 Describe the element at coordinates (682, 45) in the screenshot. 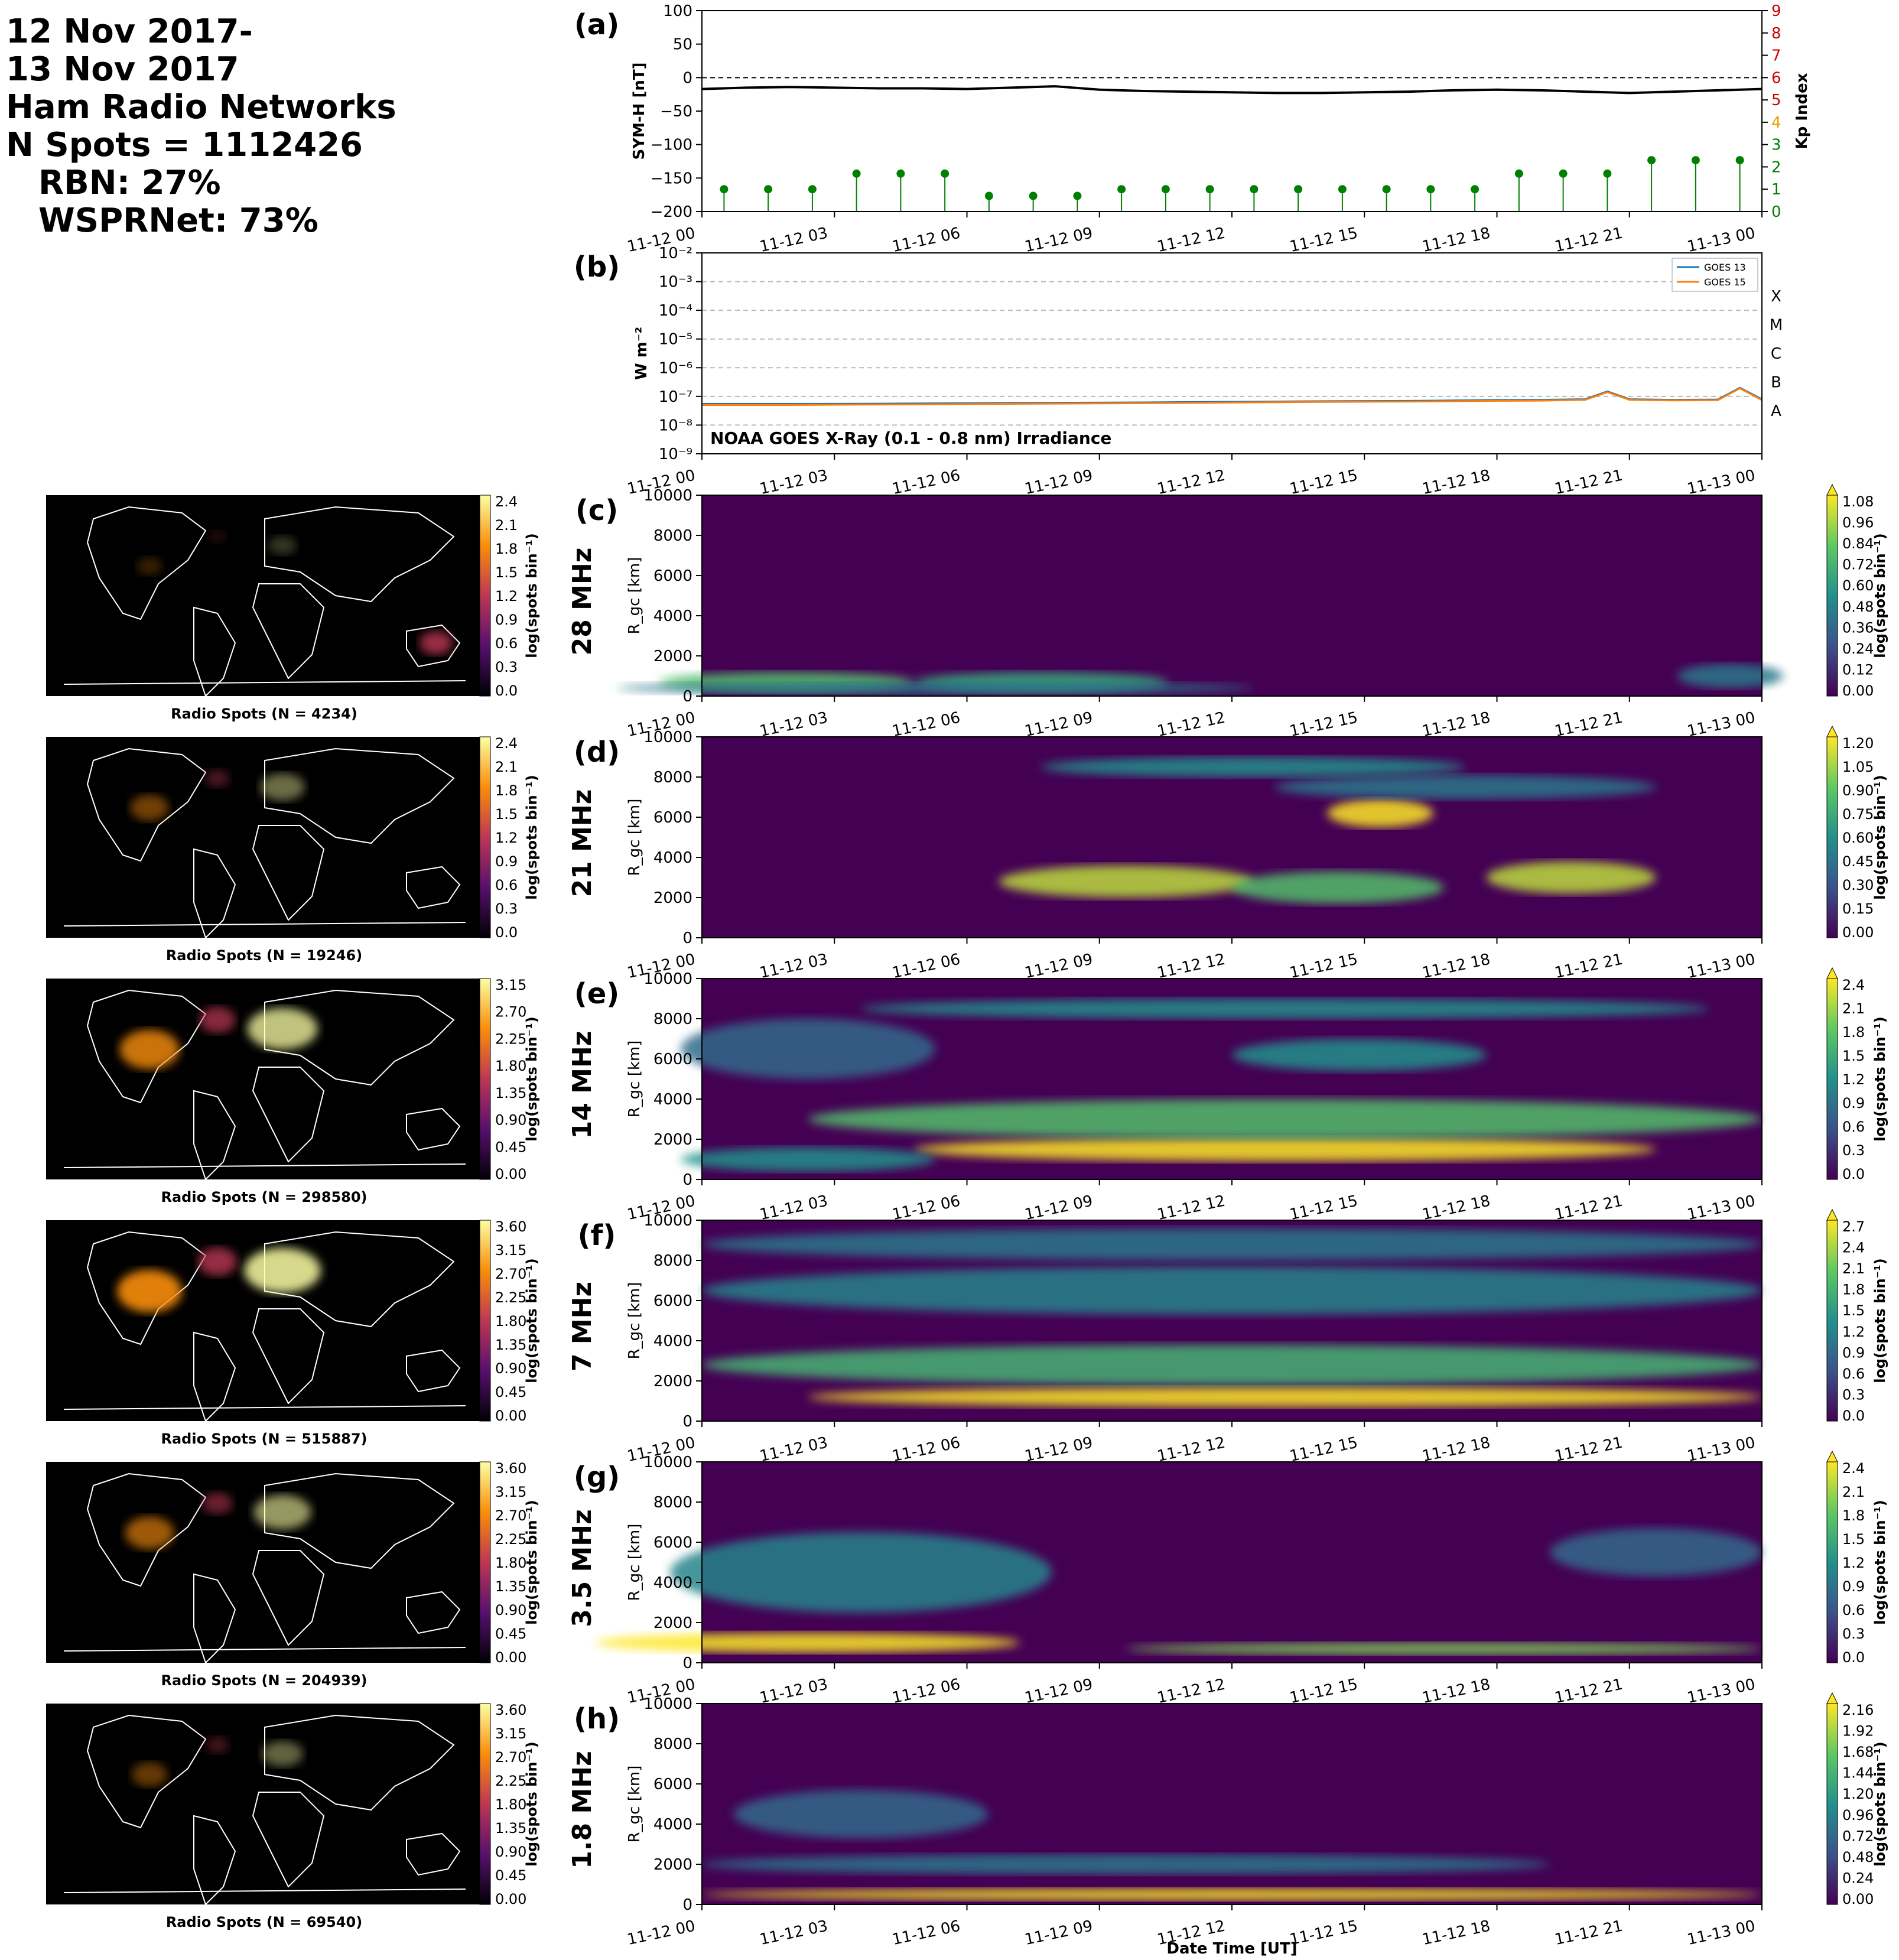

I see `y-tick-label: 50` at that location.